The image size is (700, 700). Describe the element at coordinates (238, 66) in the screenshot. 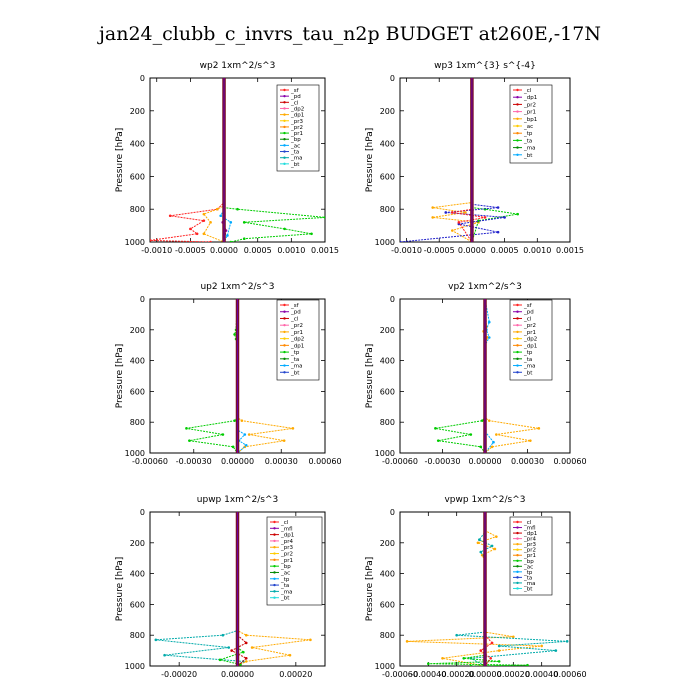

I see `panel-title: wp2 1xm^2/s^3` at that location.